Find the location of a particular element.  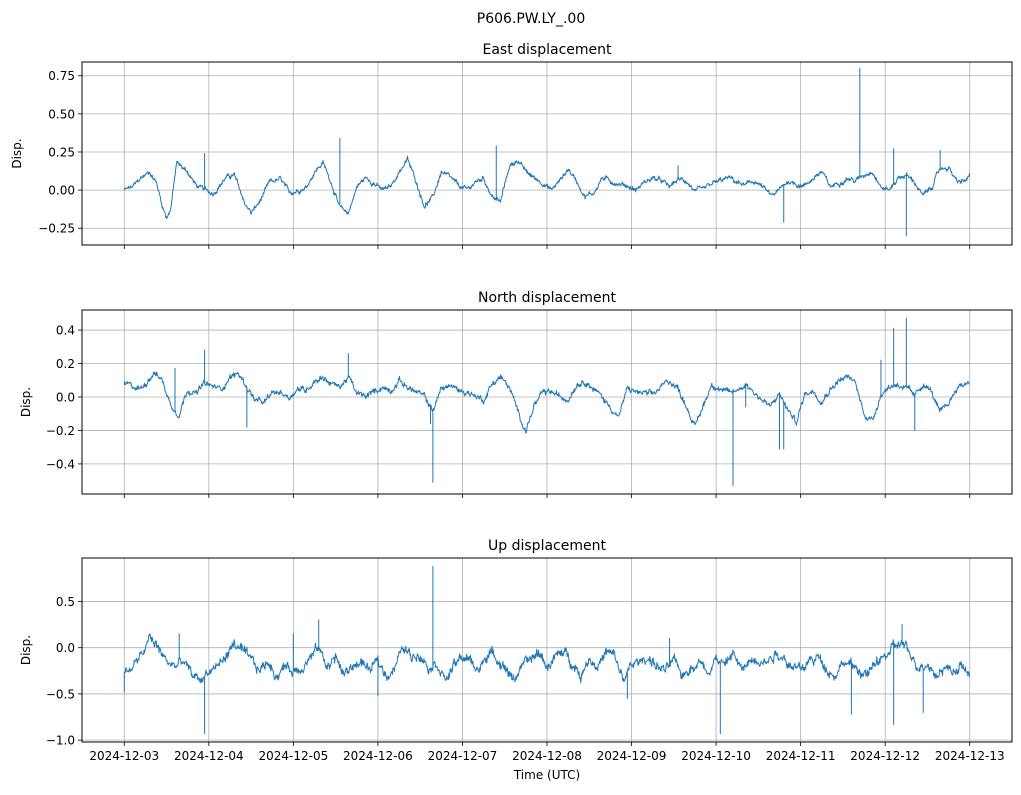

up-x-tick-label: 2024-12-09 is located at coordinates (632, 756).